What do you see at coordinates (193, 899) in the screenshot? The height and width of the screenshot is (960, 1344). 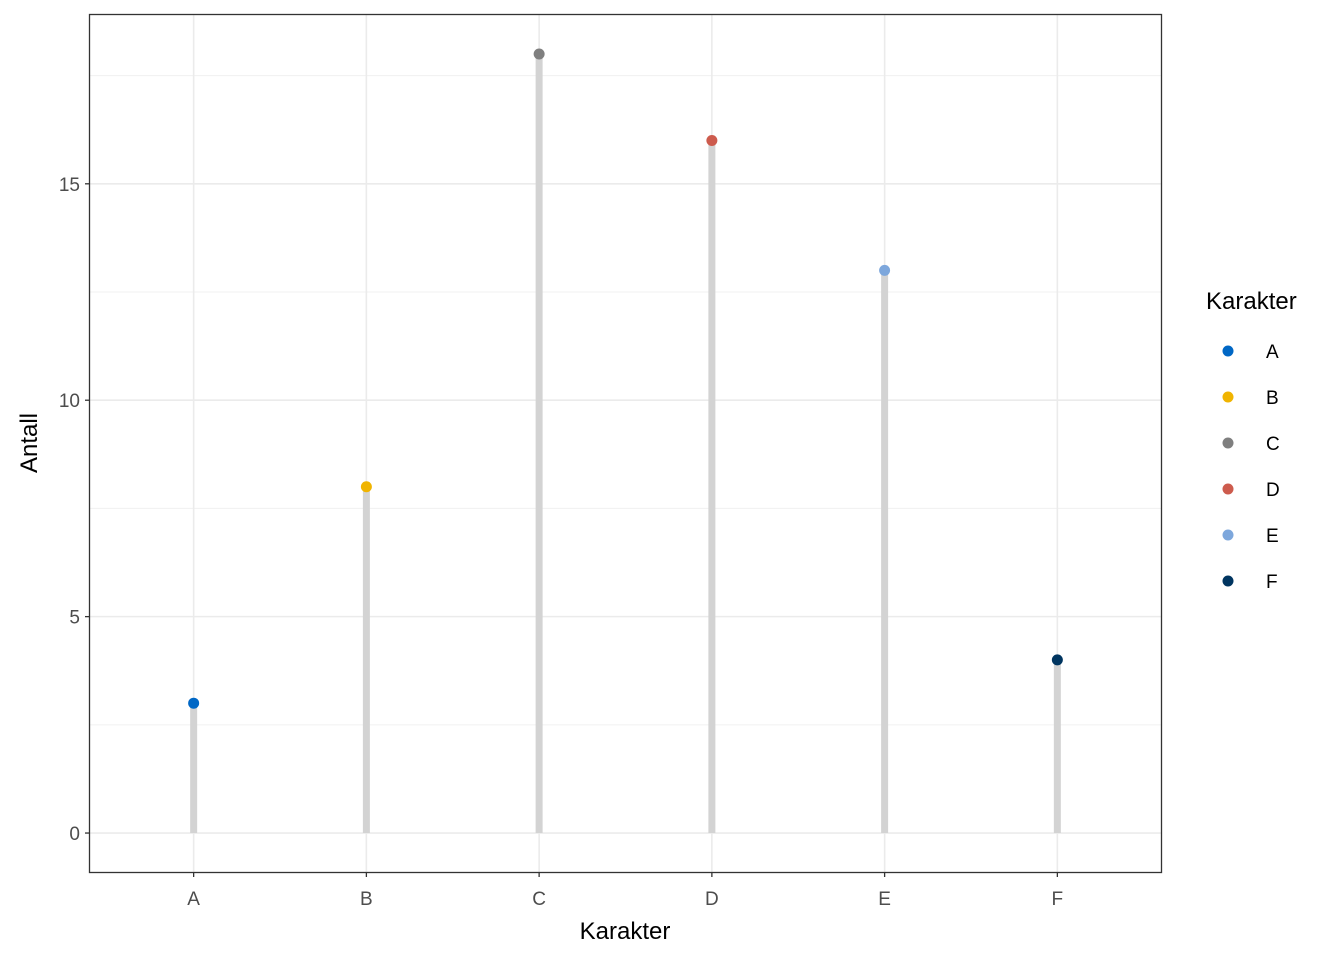 I see `x-tick-label: A` at bounding box center [193, 899].